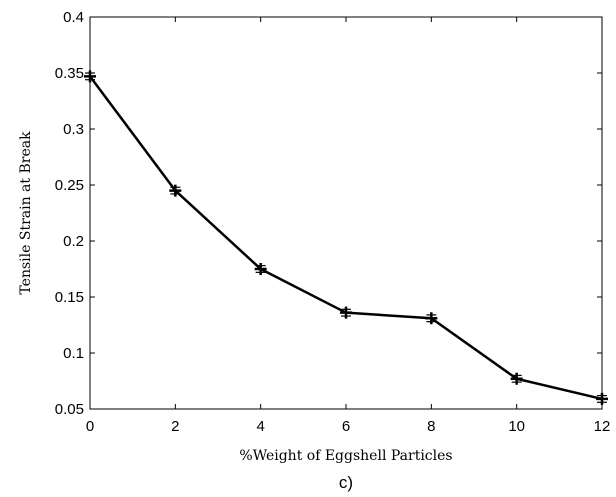  I want to click on panel-label: c), so click(346, 482).